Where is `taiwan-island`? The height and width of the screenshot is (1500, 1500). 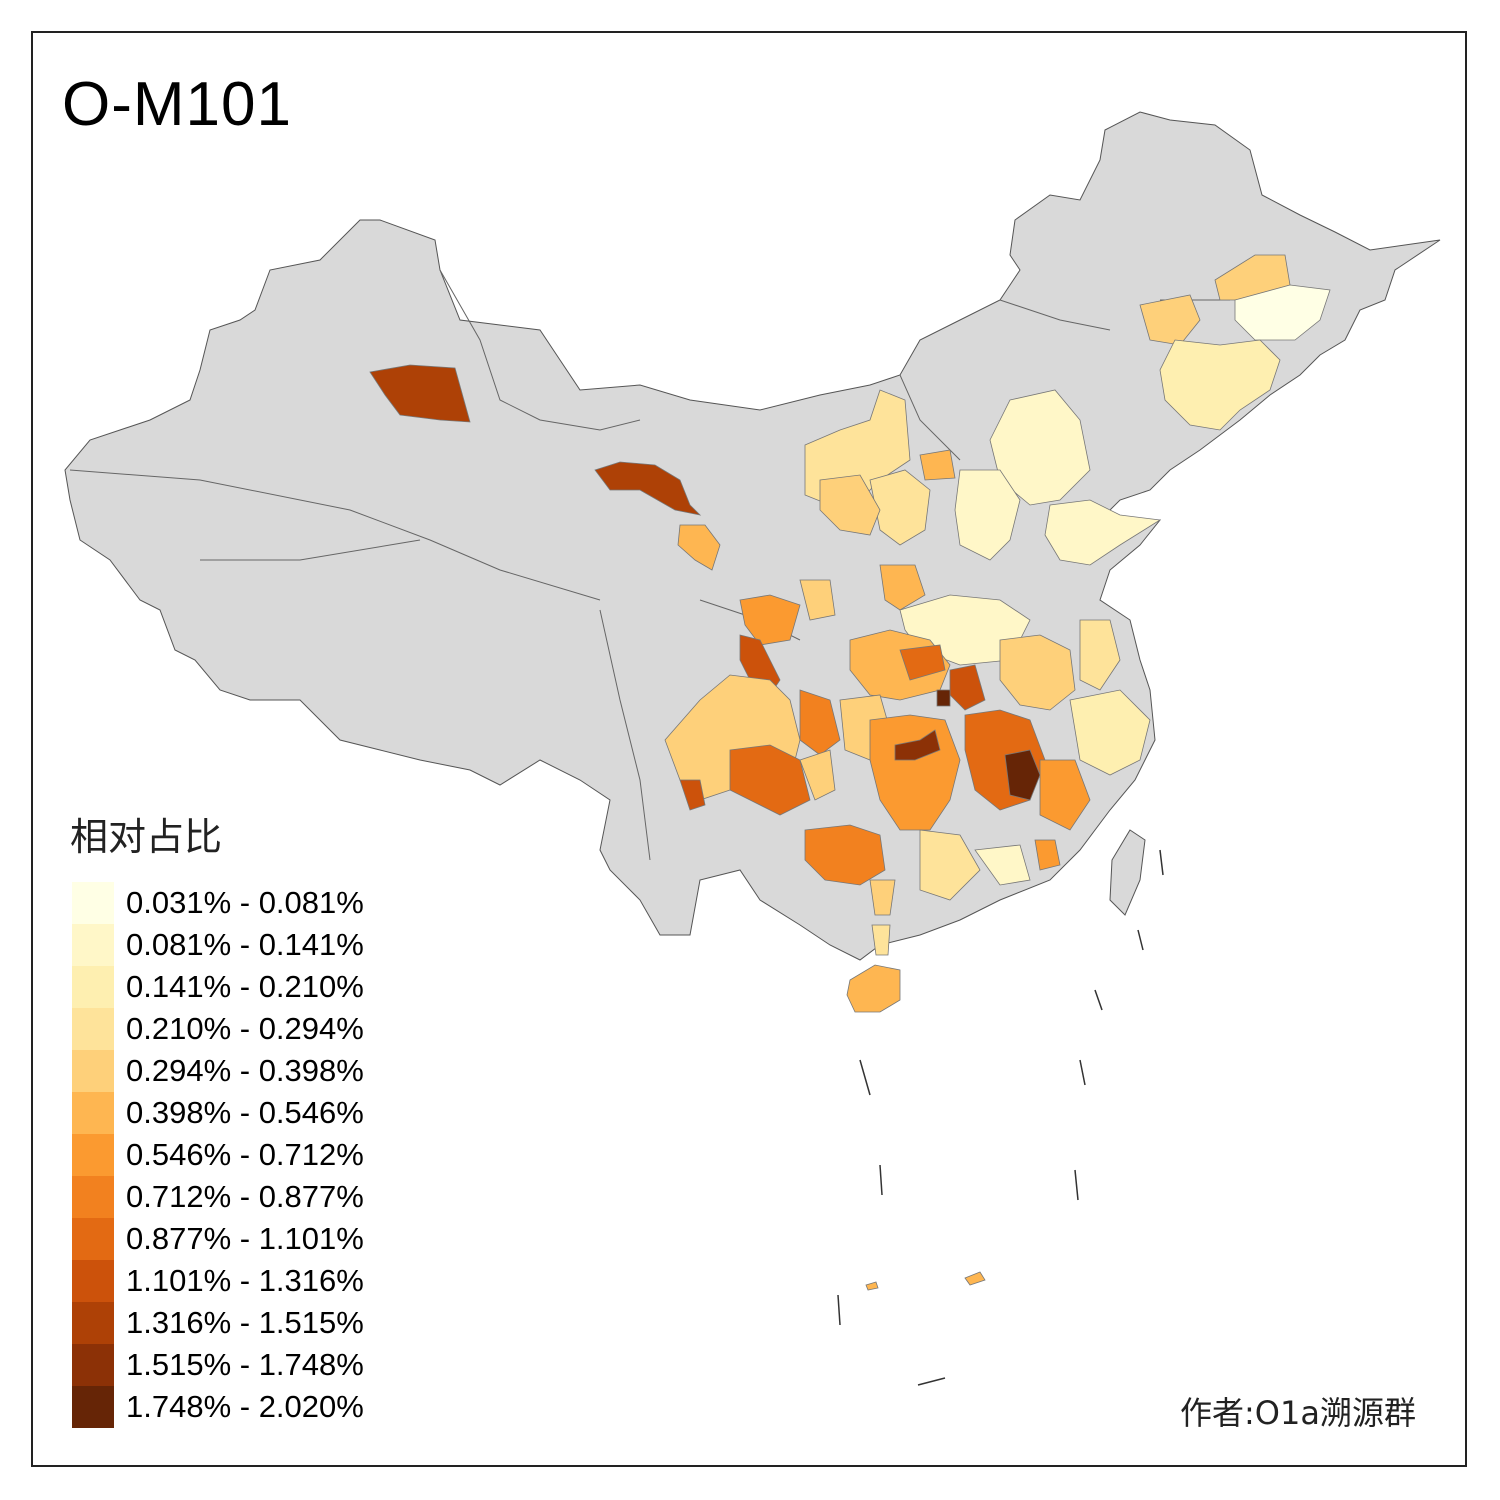
taiwan-island is located at coordinates (1127, 872).